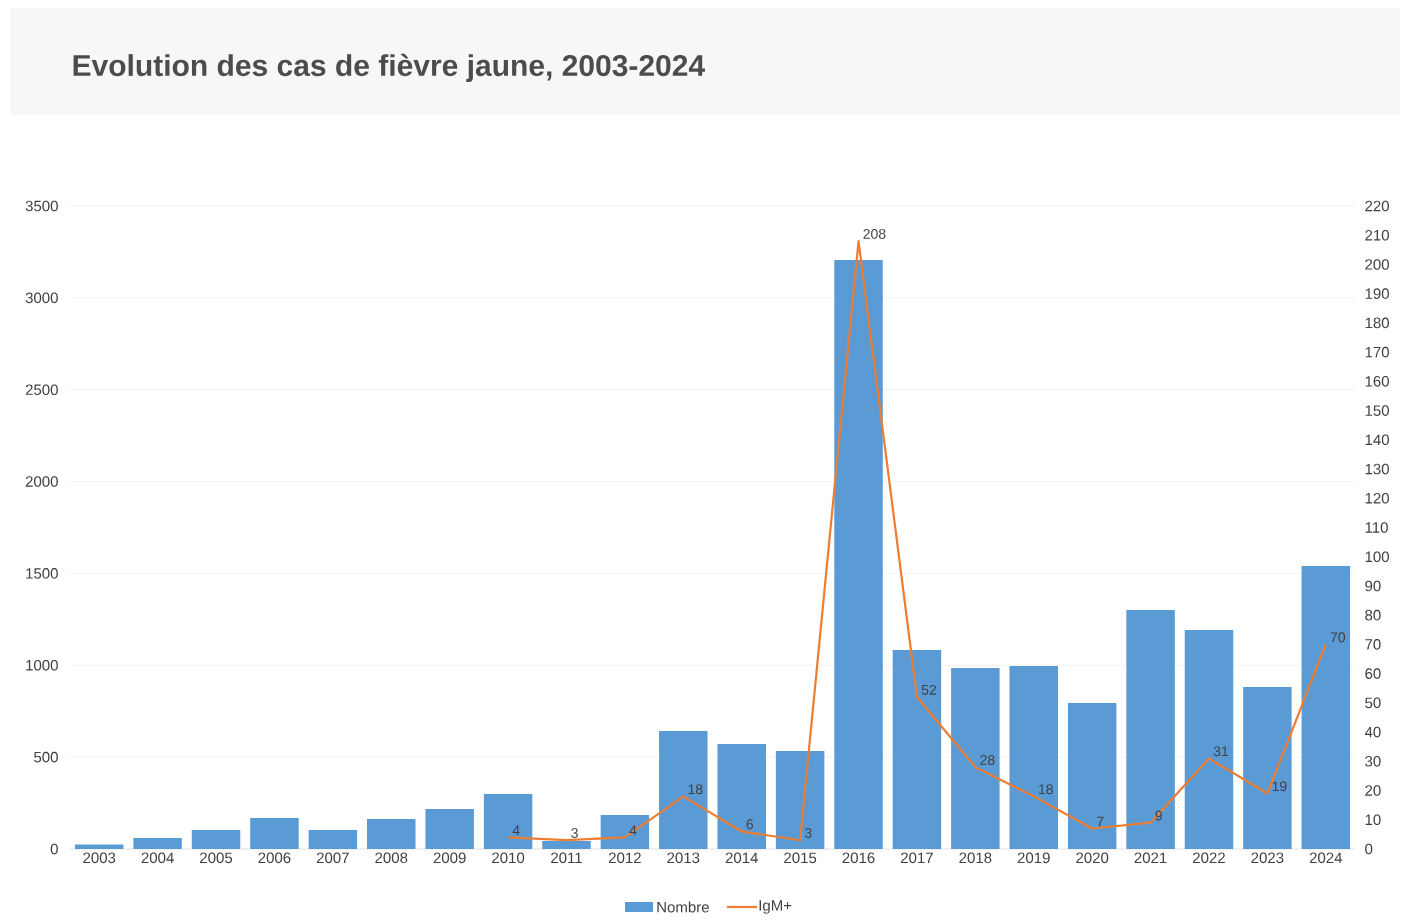 The image size is (1405, 920). What do you see at coordinates (1377, 381) in the screenshot?
I see `y2-tick-label: 160` at bounding box center [1377, 381].